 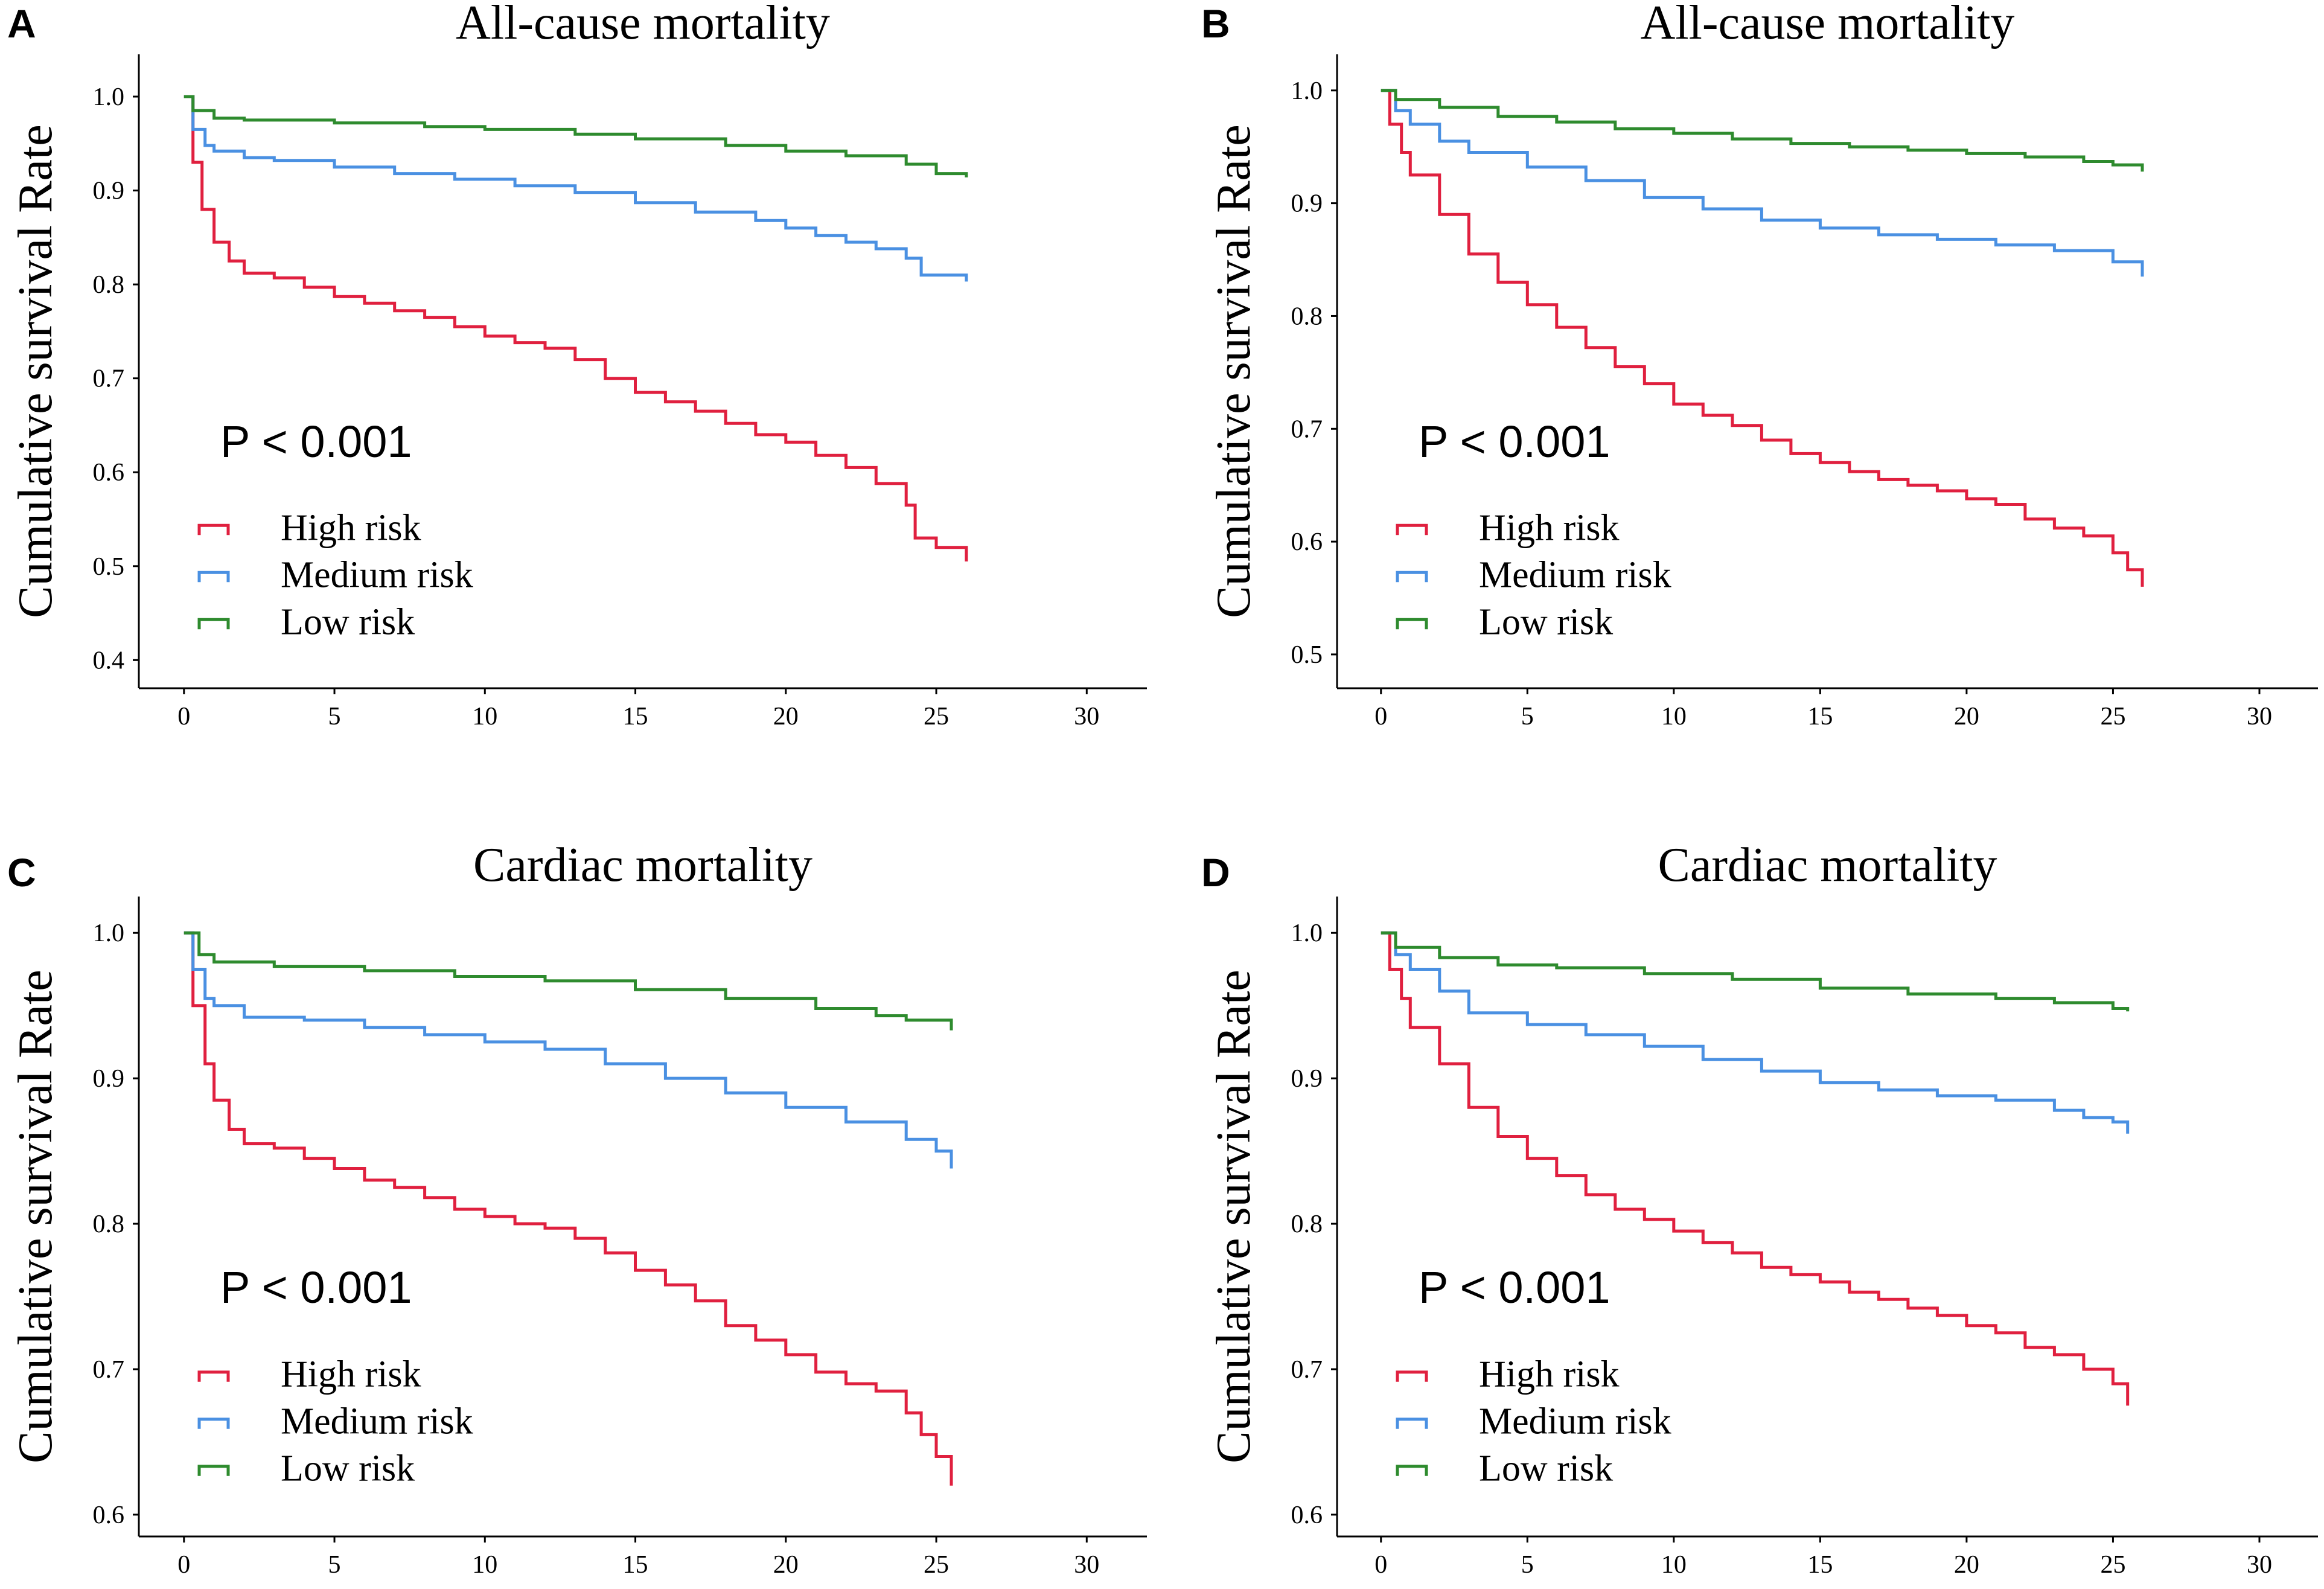 I want to click on y-tick-label: 0.4, so click(x=109, y=660).